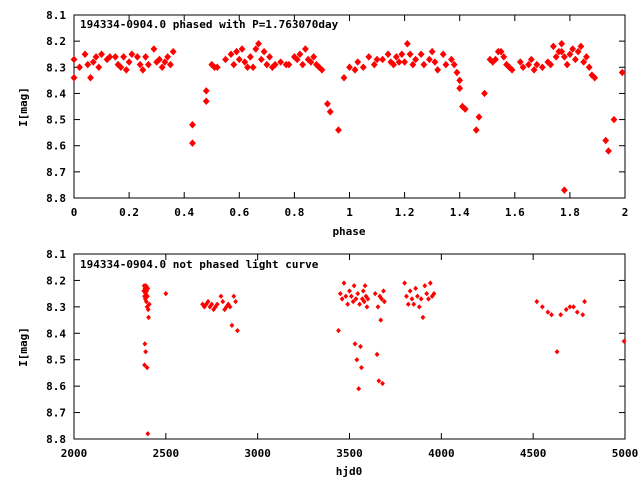 This screenshot has height=480, width=640. Describe the element at coordinates (56, 146) in the screenshot. I see `y-tick-label: 8.6` at that location.